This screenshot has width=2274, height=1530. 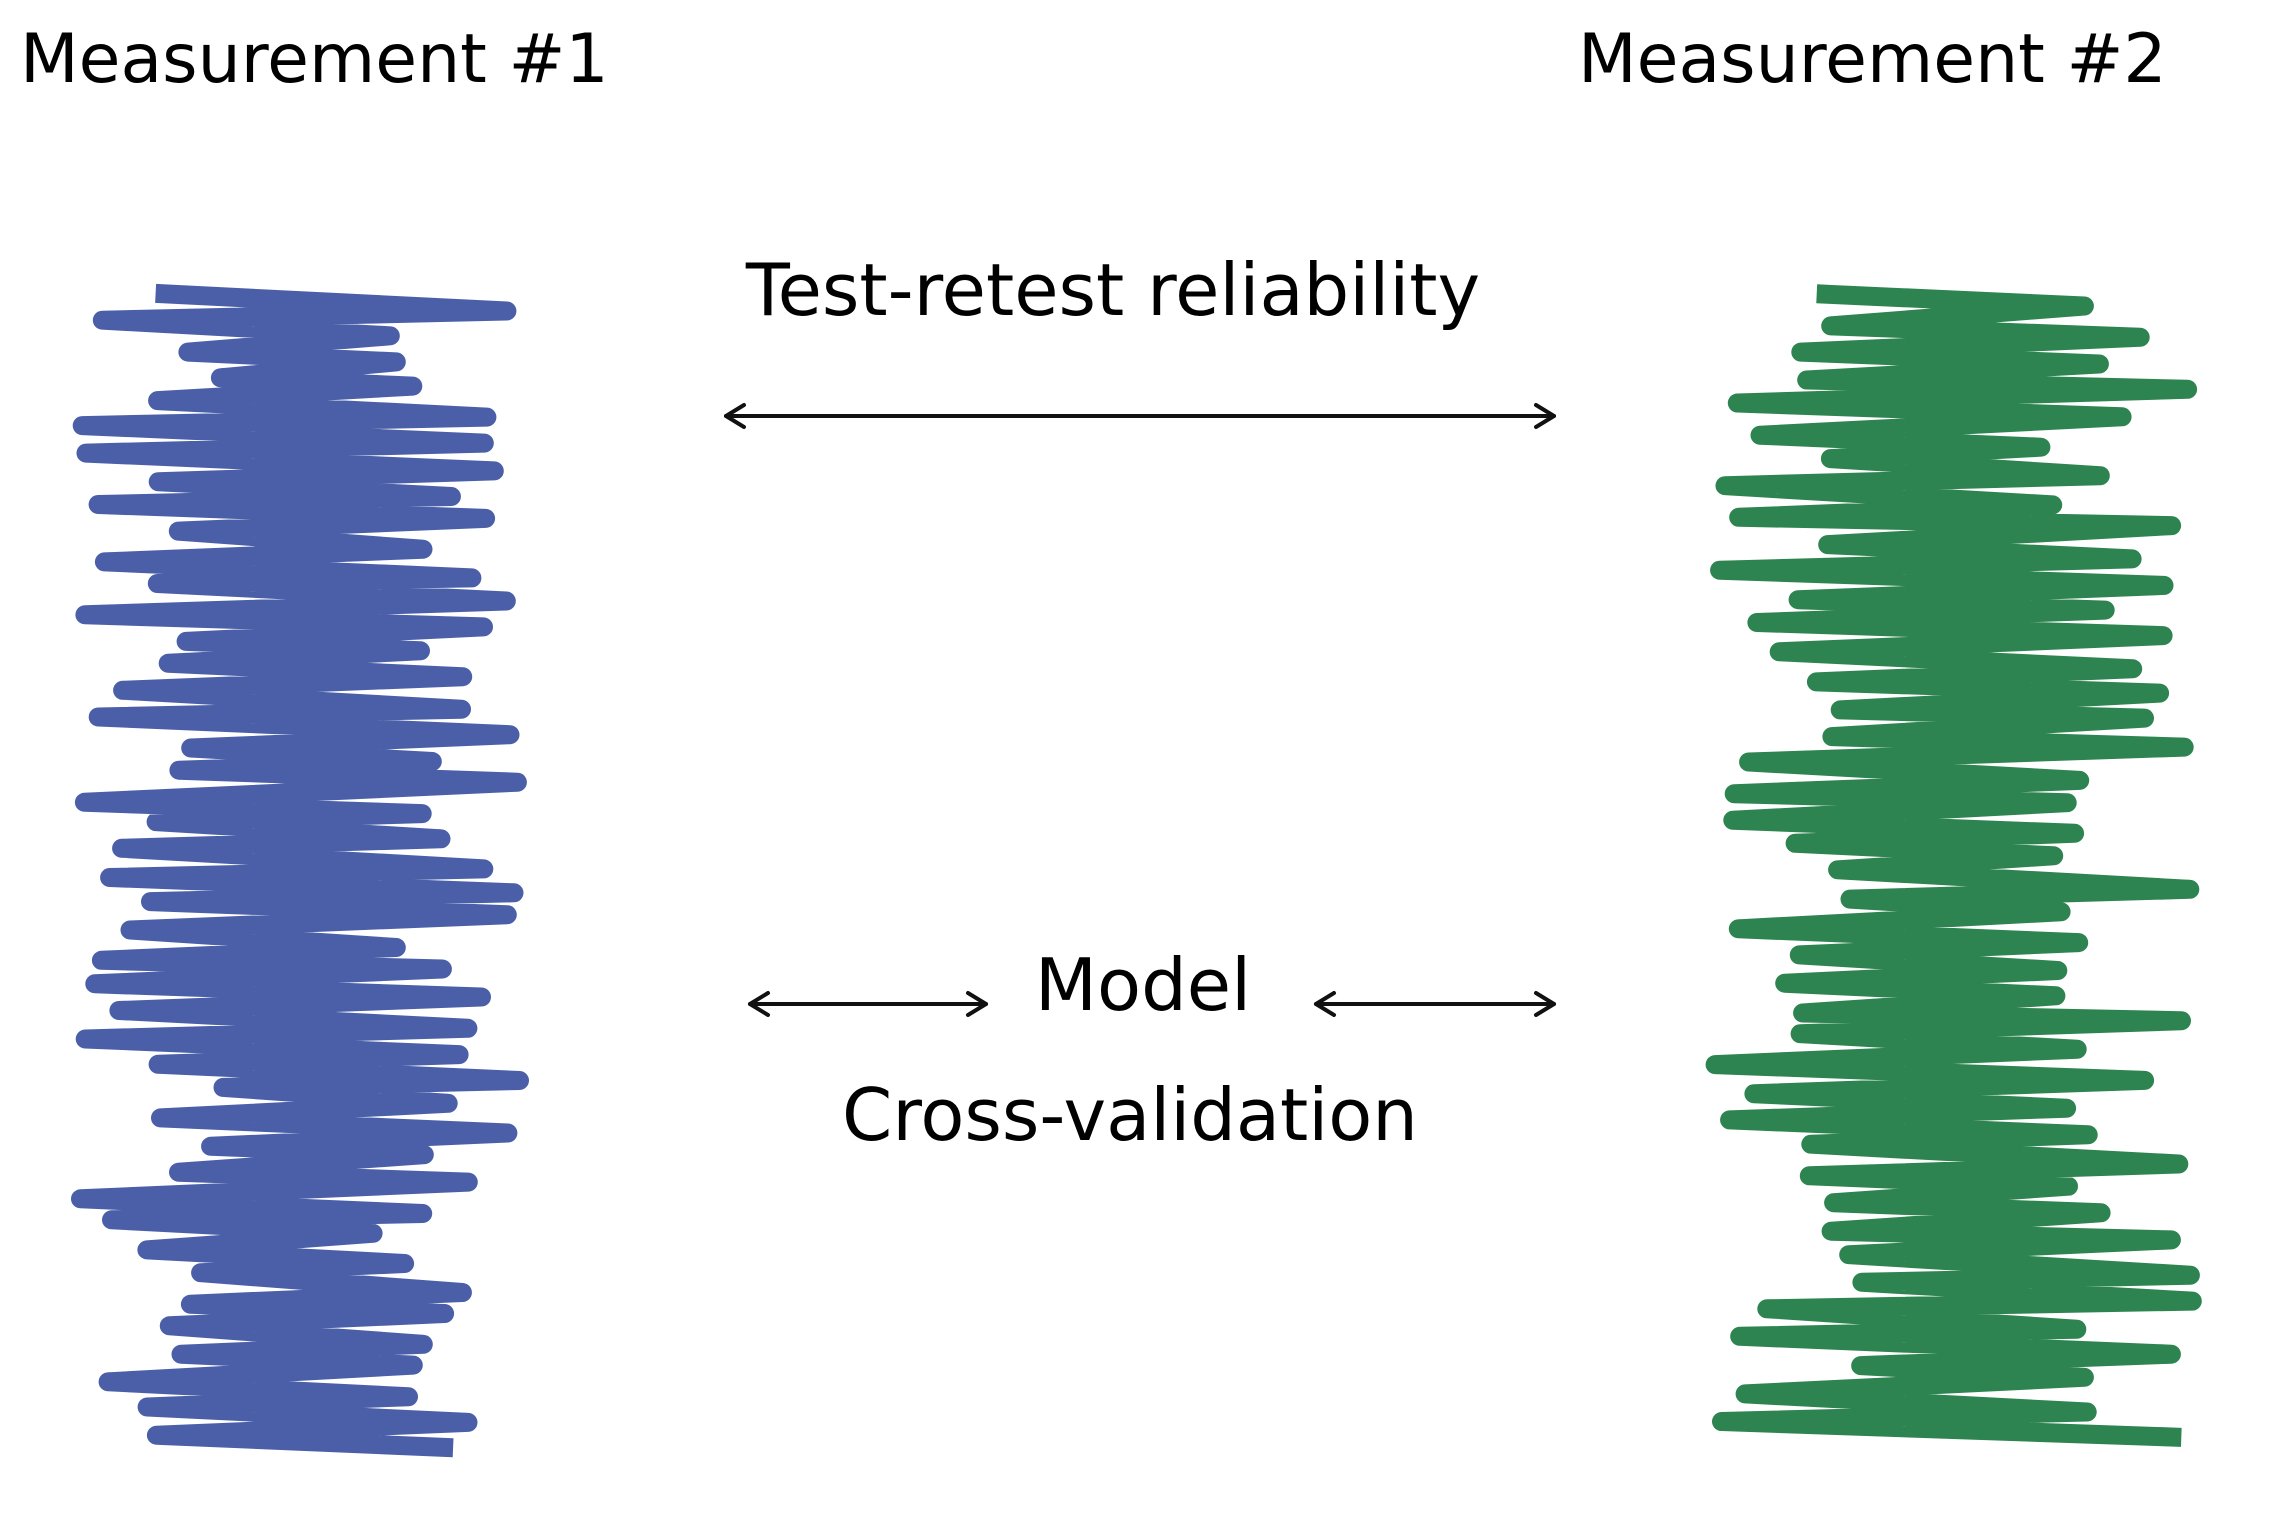 I want to click on test-retest-label: Test-retest reliability, so click(x=1112, y=290).